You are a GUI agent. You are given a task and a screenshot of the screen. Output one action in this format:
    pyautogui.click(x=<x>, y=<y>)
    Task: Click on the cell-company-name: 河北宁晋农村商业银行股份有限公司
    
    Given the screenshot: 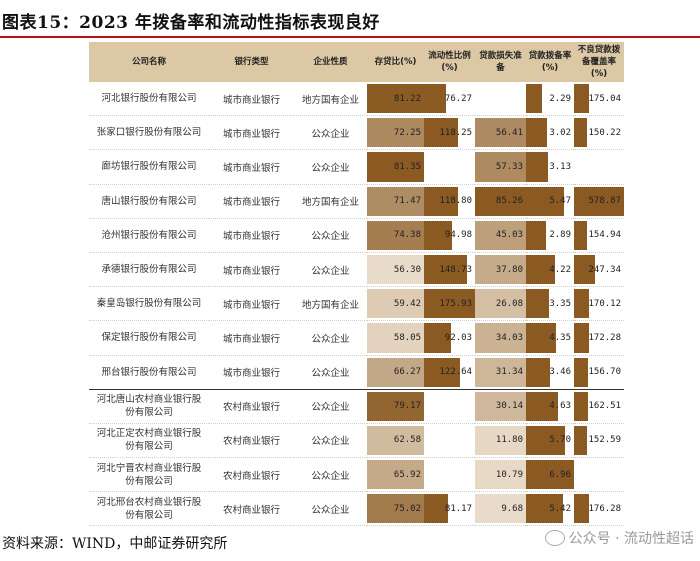 What is the action you would take?
    pyautogui.click(x=149, y=475)
    